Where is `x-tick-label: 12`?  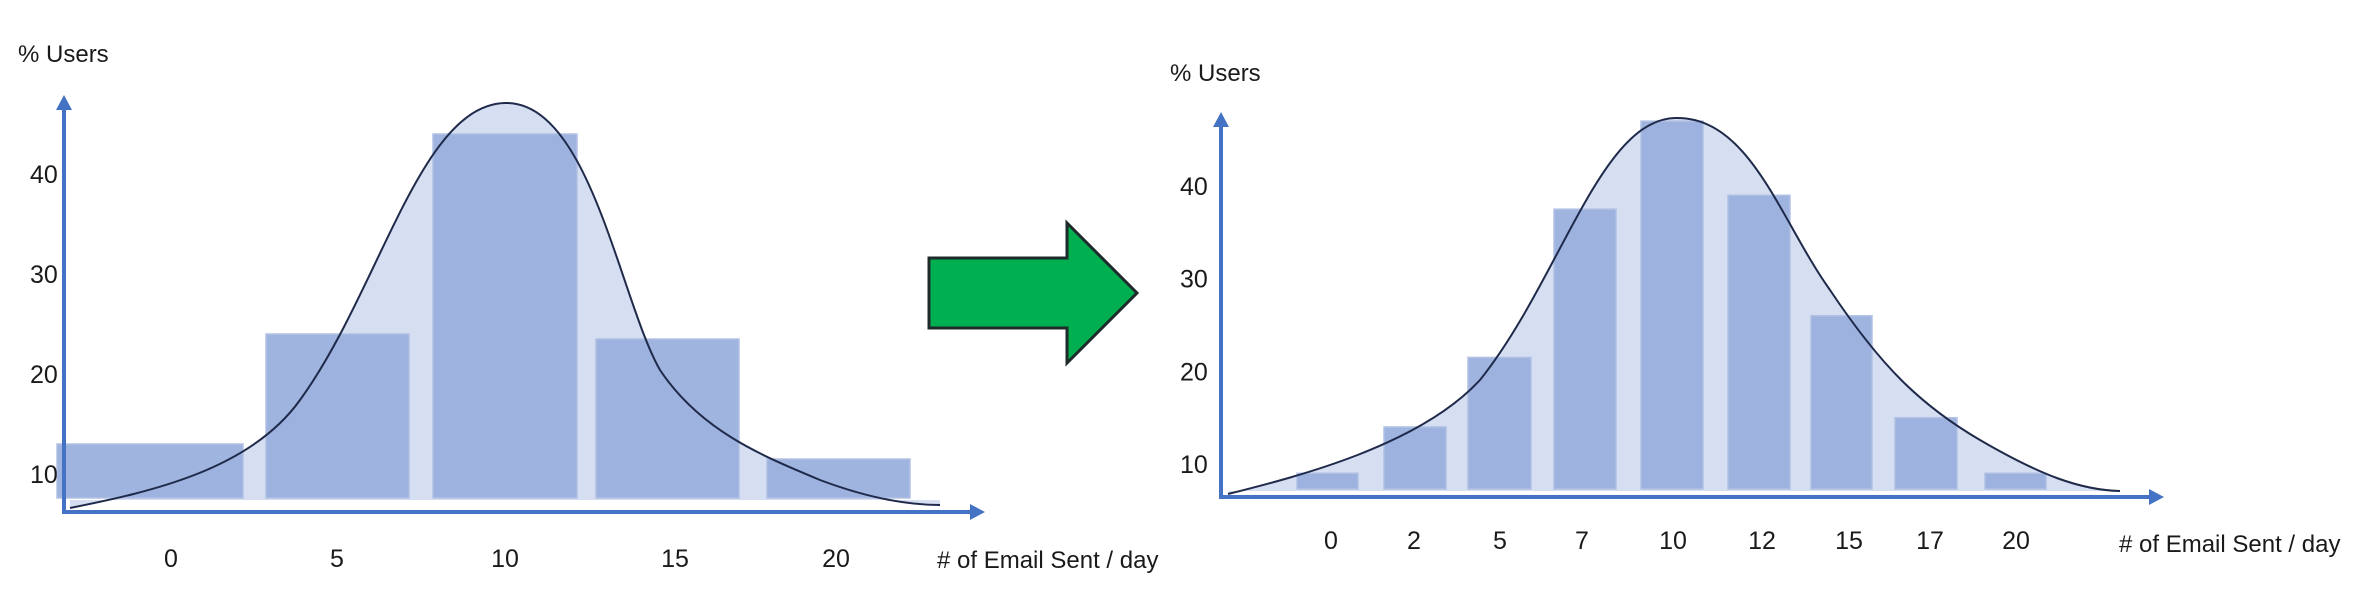 x-tick-label: 12 is located at coordinates (1762, 541).